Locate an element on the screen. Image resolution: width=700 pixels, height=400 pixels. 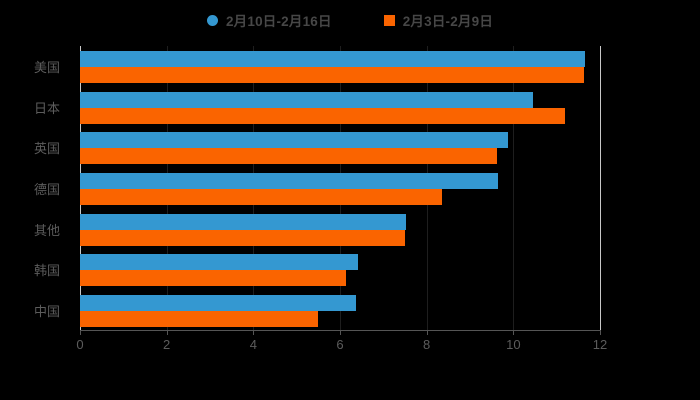
chart-legend: 2月10日-2月16日 2月3日-2月9日 is located at coordinates (350, 20).